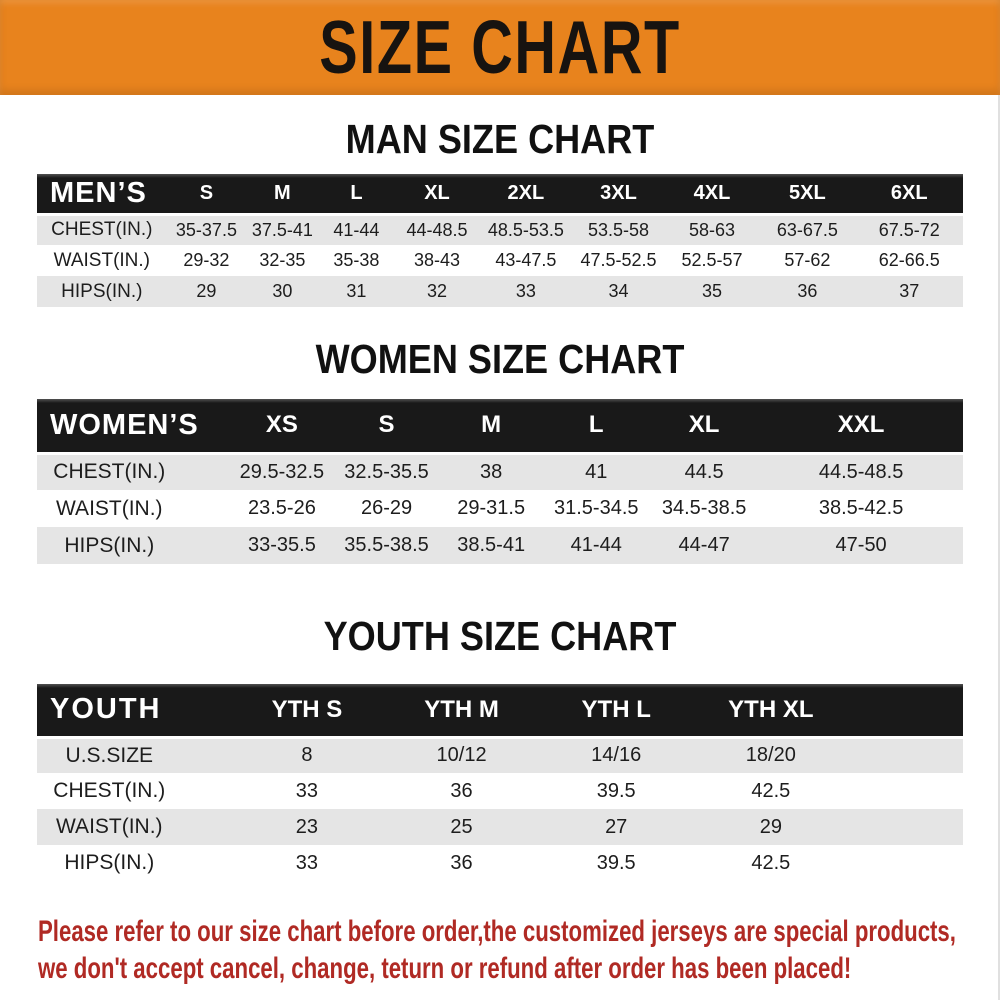  Describe the element at coordinates (712, 291) in the screenshot. I see `data-cell: 35` at that location.